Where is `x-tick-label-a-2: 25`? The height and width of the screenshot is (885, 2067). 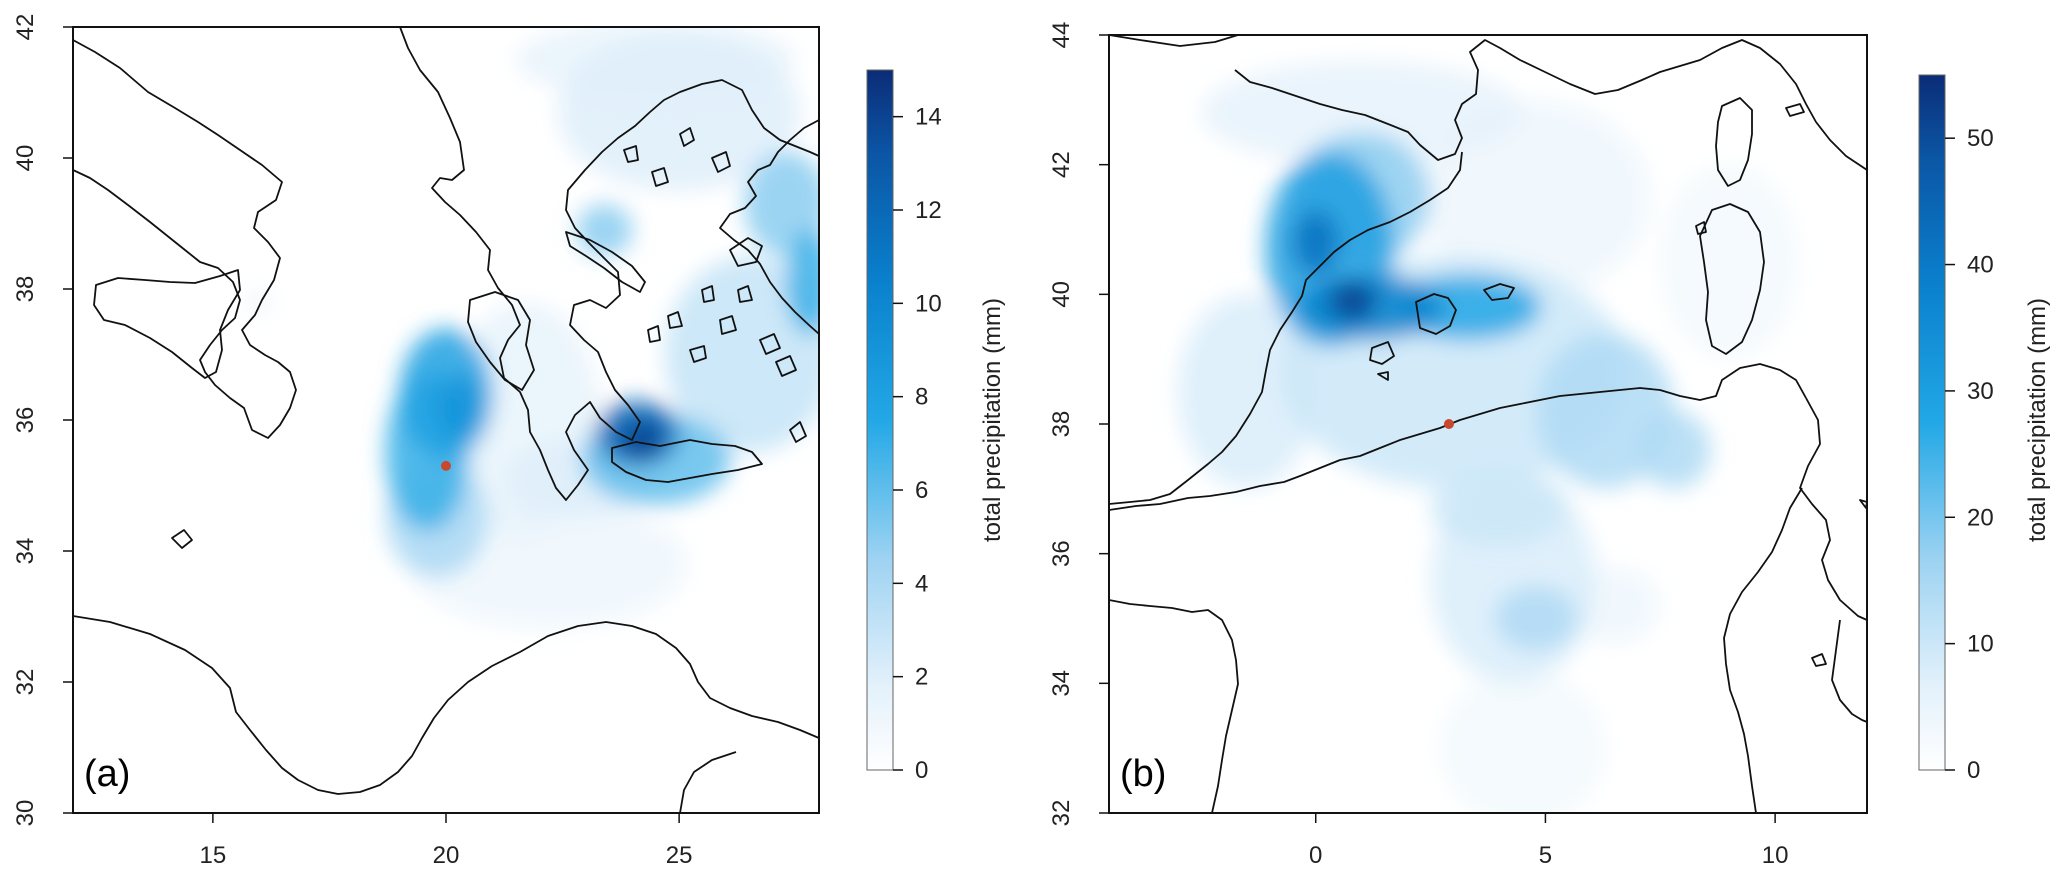 x-tick-label-a-2: 25 is located at coordinates (679, 855).